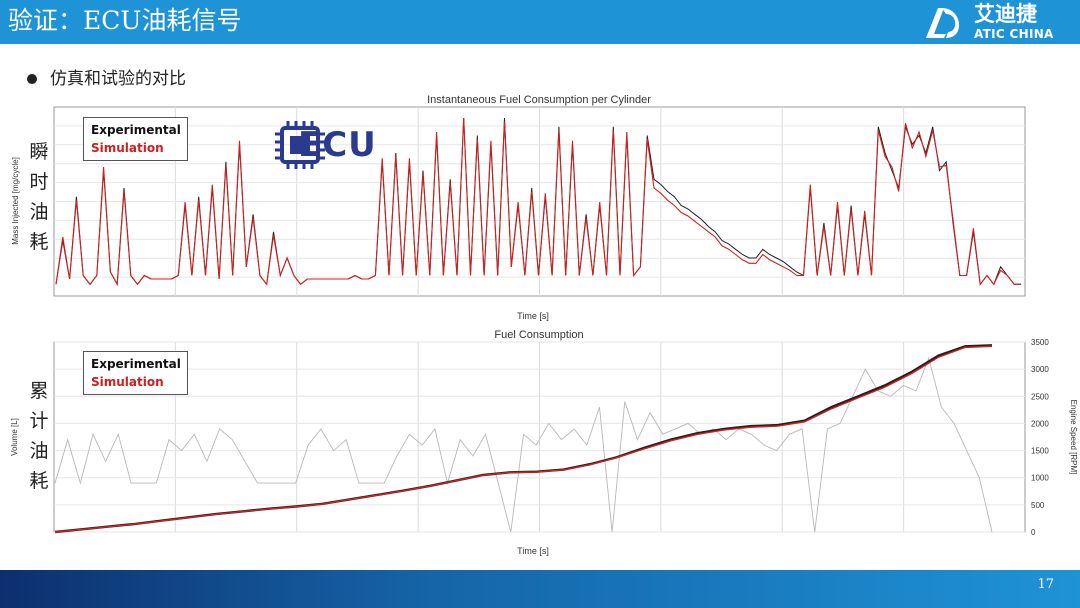 The image size is (1080, 608). Describe the element at coordinates (1040, 423) in the screenshot. I see `y2-tick-label: 2000` at that location.